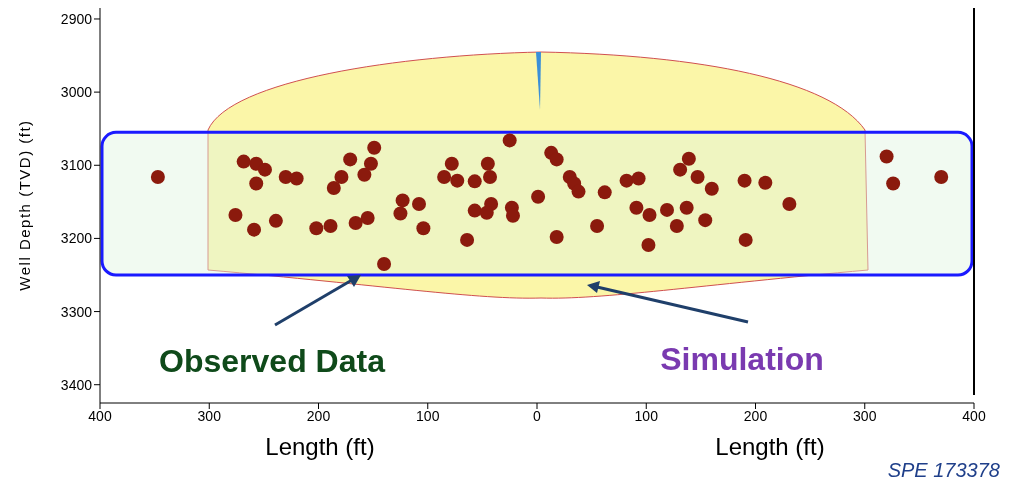  Describe the element at coordinates (770, 446) in the screenshot. I see `text: Length (ft)` at that location.